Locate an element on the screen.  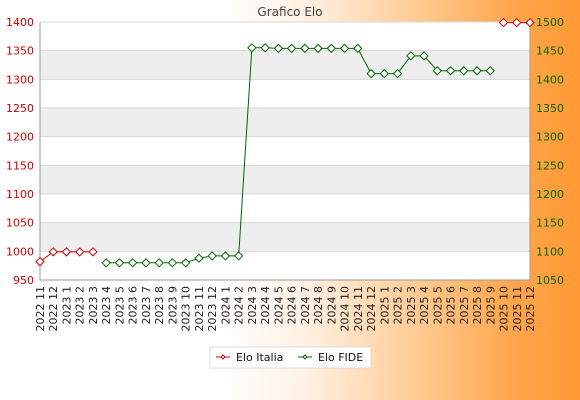
legend: Elo Italia Elo FIDE is located at coordinates (290, 357).